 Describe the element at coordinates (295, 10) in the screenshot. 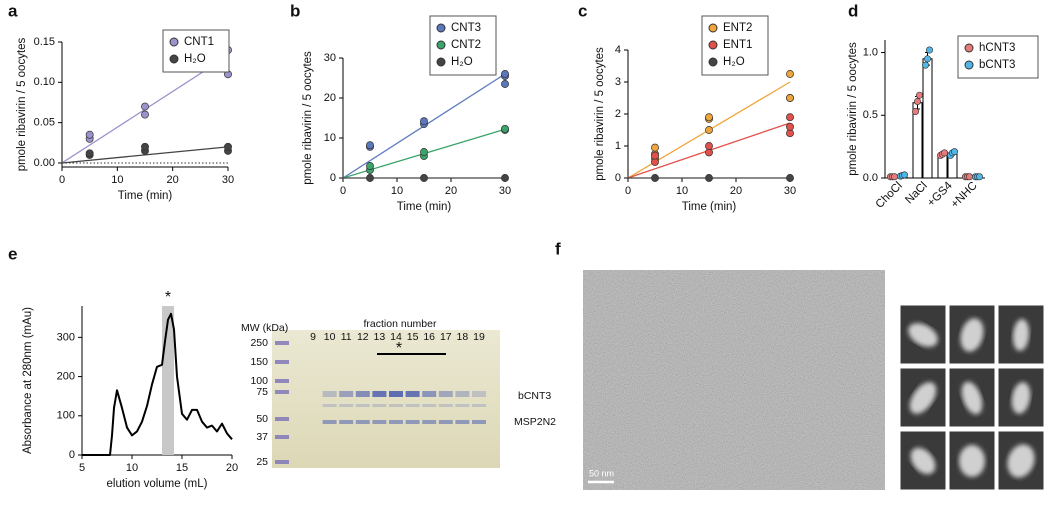

I see `panel-label: b` at that location.